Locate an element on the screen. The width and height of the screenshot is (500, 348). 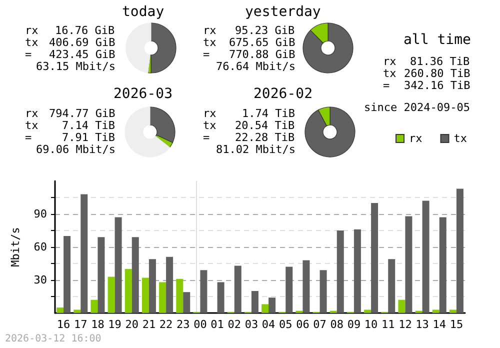
x-tick-label: 07 is located at coordinates (319, 324).